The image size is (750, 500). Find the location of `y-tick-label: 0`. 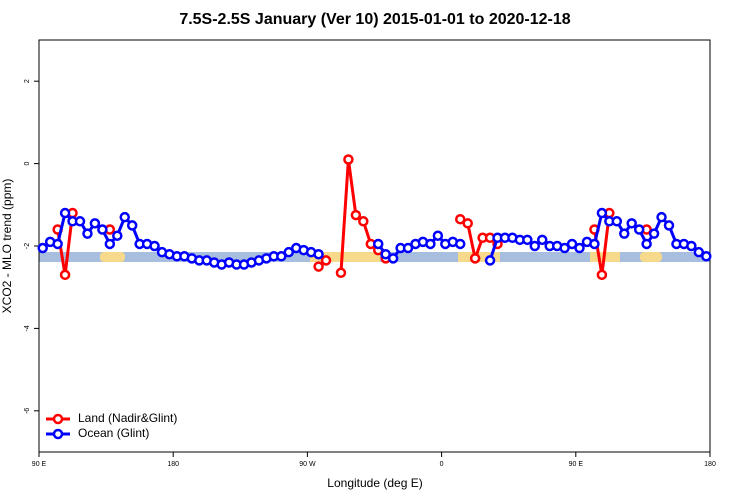

y-tick-label: 0 is located at coordinates (27, 164).